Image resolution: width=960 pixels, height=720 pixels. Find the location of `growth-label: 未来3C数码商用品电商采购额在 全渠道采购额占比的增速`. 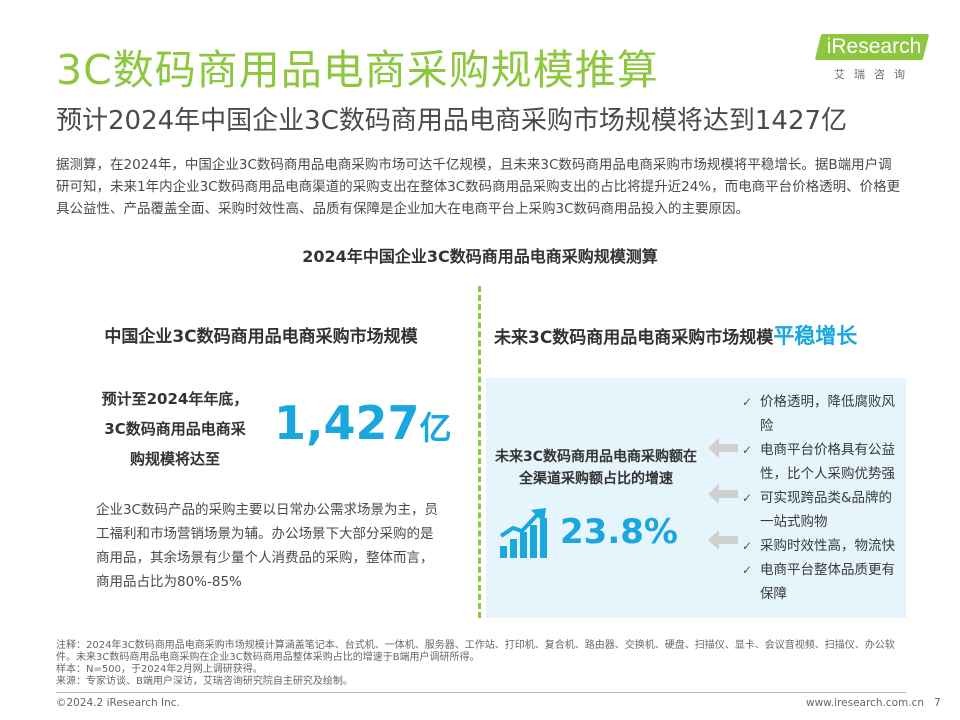

growth-label: 未来3C数码商用品电商采购额在 全渠道采购额占比的增速 is located at coordinates (596, 468).